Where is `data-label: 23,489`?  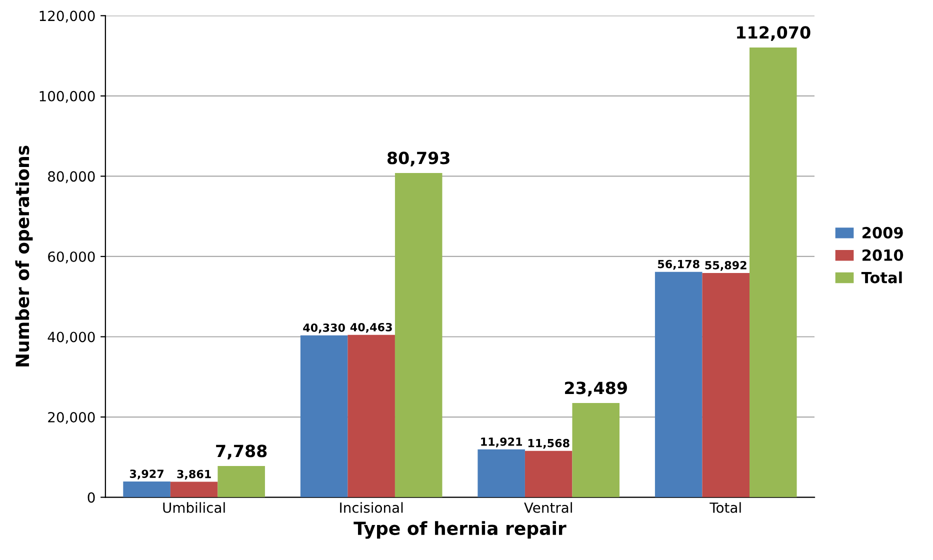 data-label: 23,489 is located at coordinates (596, 389).